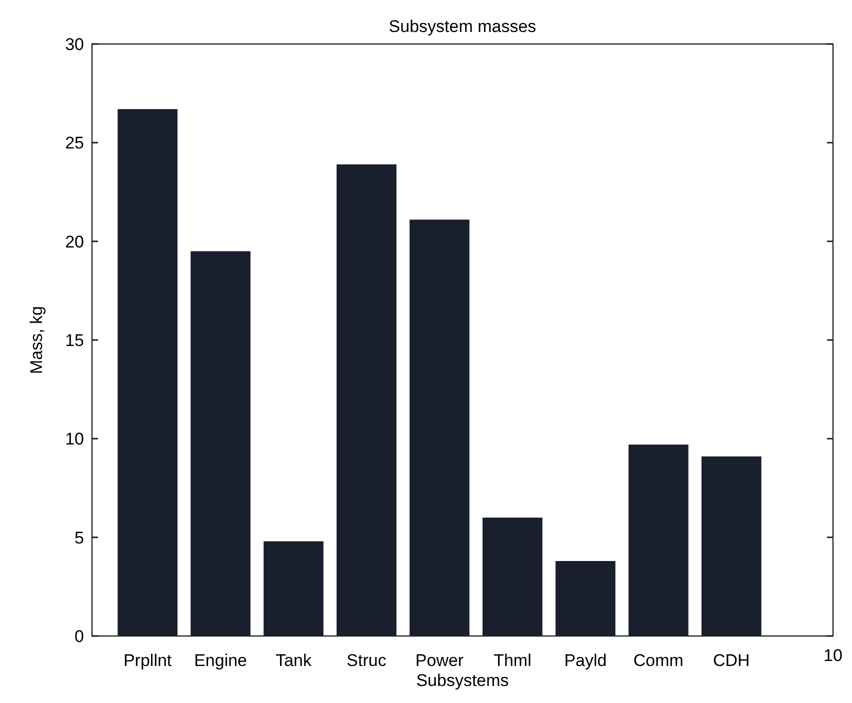 Image resolution: width=852 pixels, height=703 pixels. Describe the element at coordinates (74, 143) in the screenshot. I see `y-tick-label: 25` at that location.